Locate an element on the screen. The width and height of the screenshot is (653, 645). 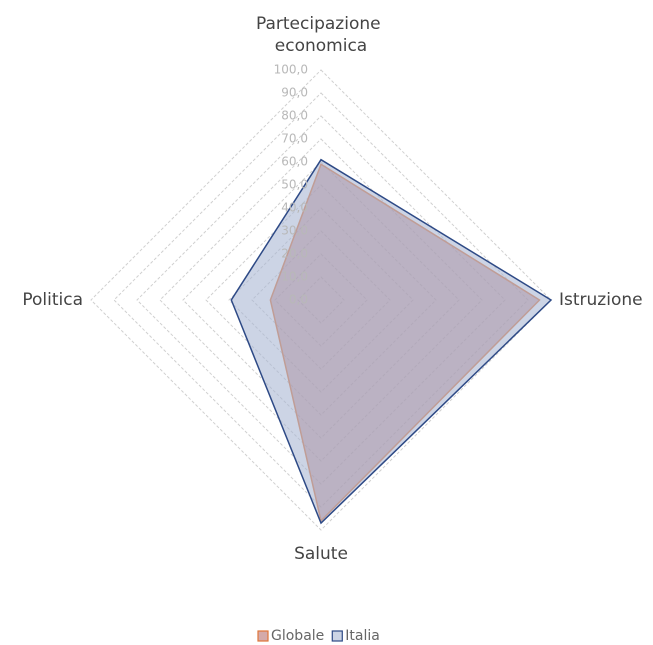
legend-label: Globale is located at coordinates (297, 636).